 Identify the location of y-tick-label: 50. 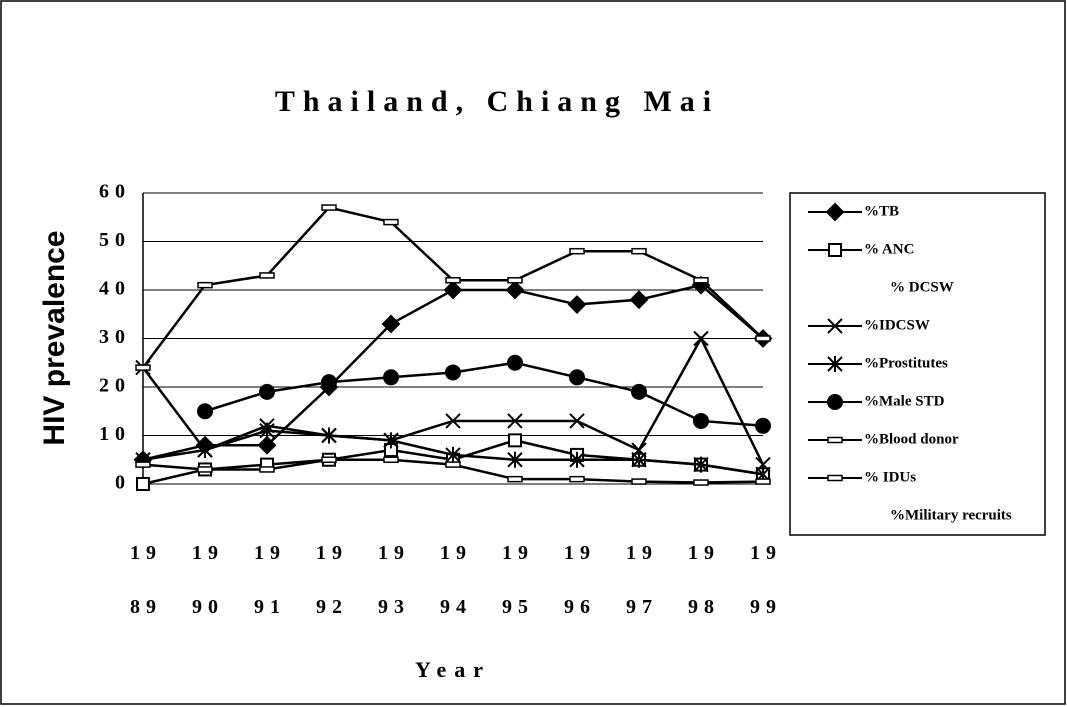
(115, 240).